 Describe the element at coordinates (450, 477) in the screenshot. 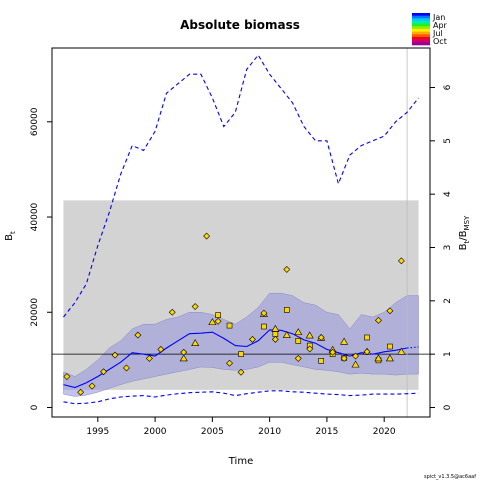

I see `version-footnote: spict_v1.3.5@ac6aaf` at that location.